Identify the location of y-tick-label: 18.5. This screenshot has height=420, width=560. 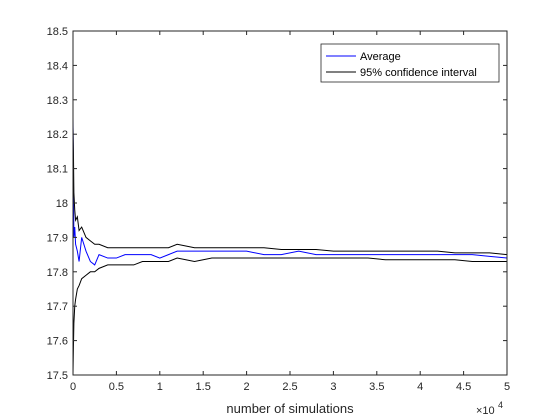
(57, 32).